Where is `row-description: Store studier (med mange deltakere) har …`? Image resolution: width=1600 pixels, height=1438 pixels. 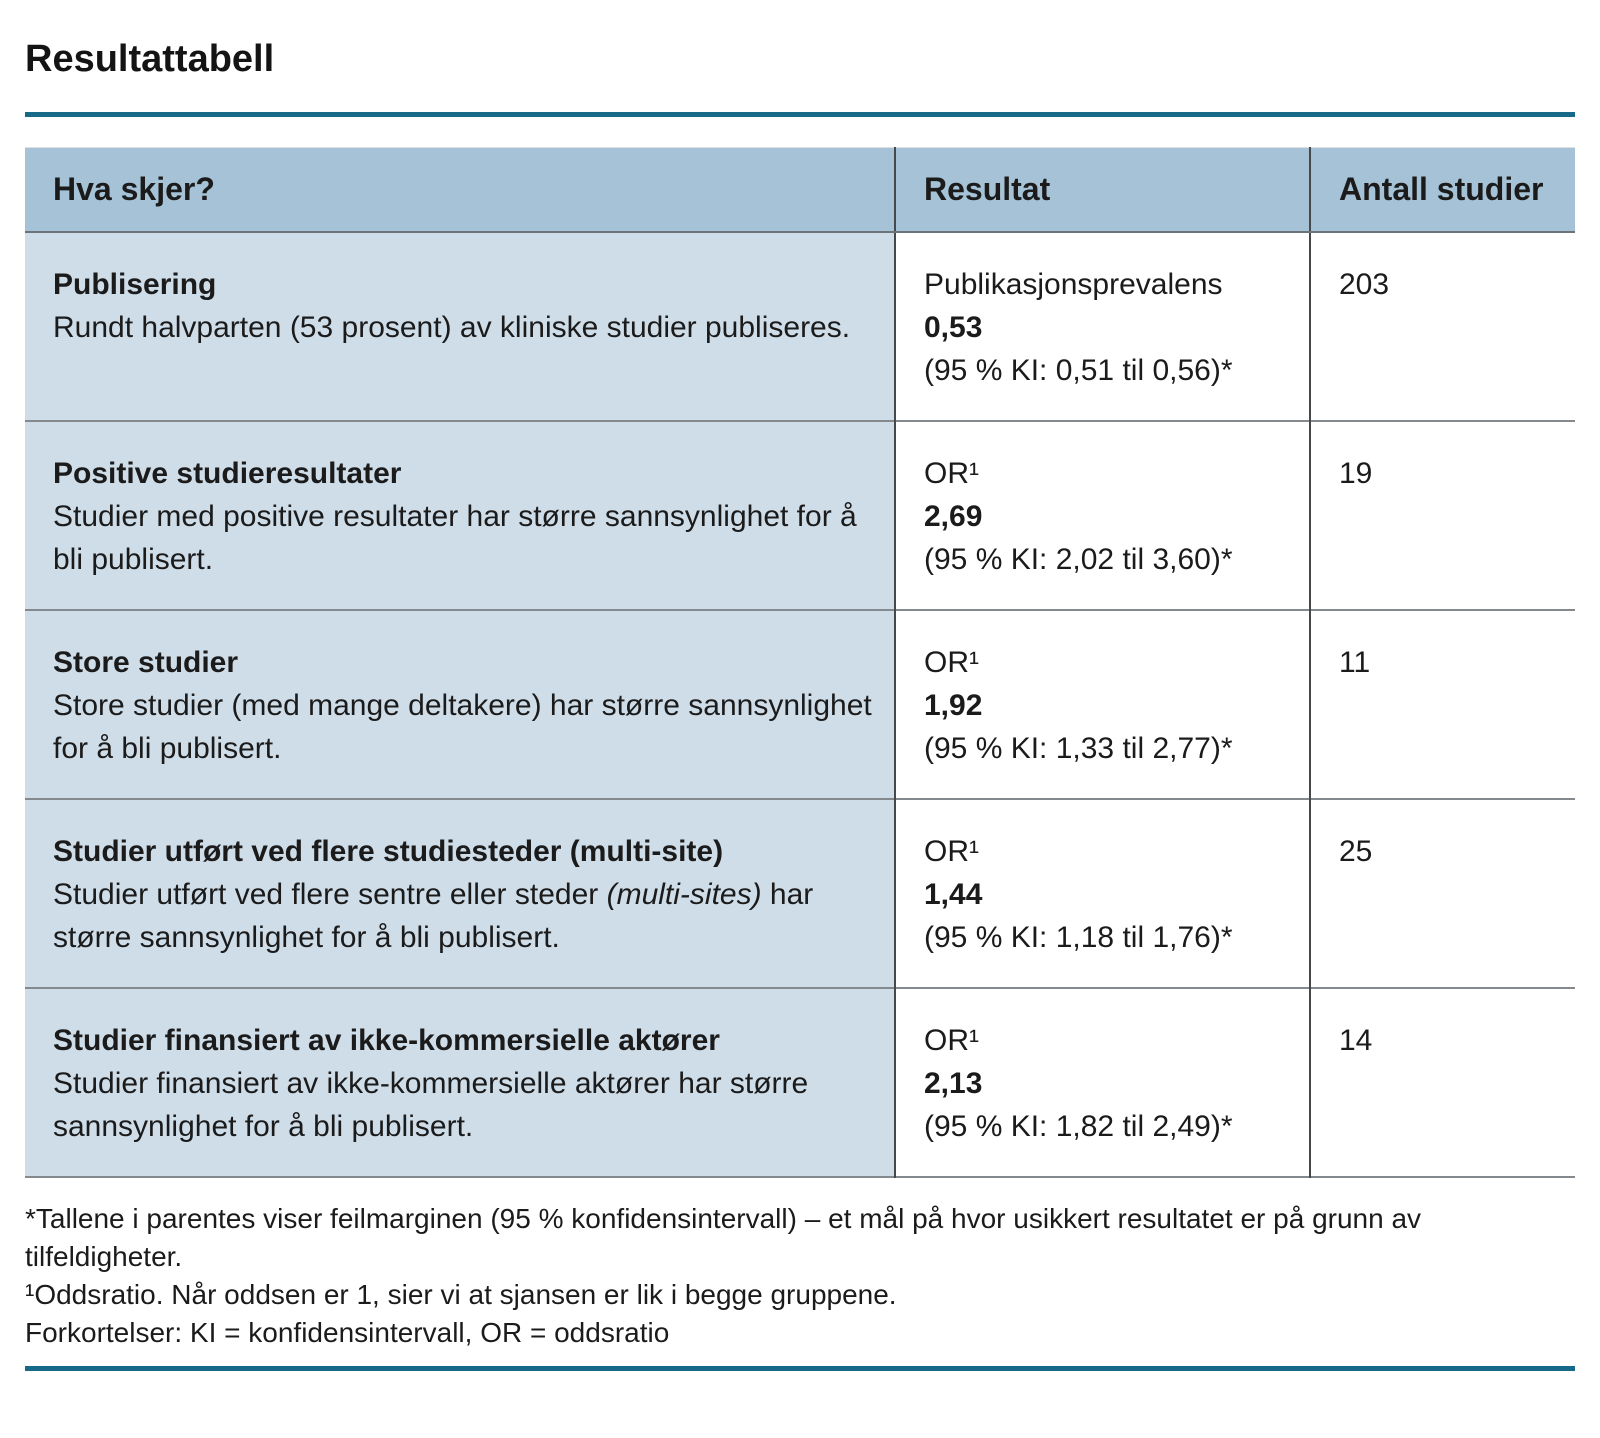 row-description: Store studier (med mange deltakere) har … is located at coordinates (463, 727).